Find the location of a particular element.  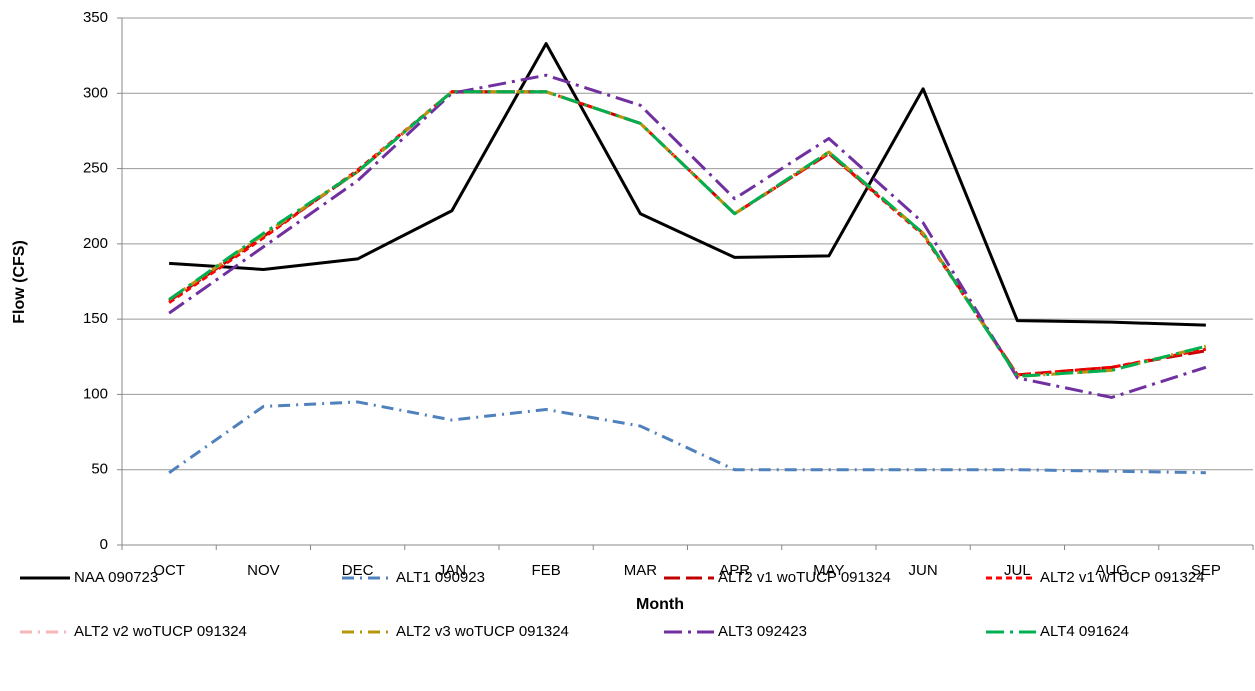

x-tick-label: JUN is located at coordinates (923, 570).